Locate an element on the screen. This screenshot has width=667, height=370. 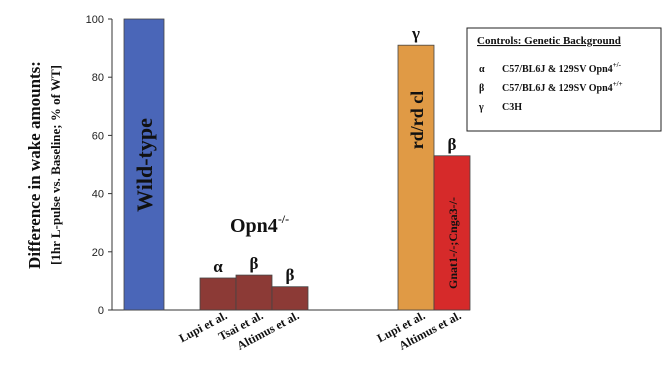
bar-marker-gnat-altimus: β is located at coordinates (452, 144).